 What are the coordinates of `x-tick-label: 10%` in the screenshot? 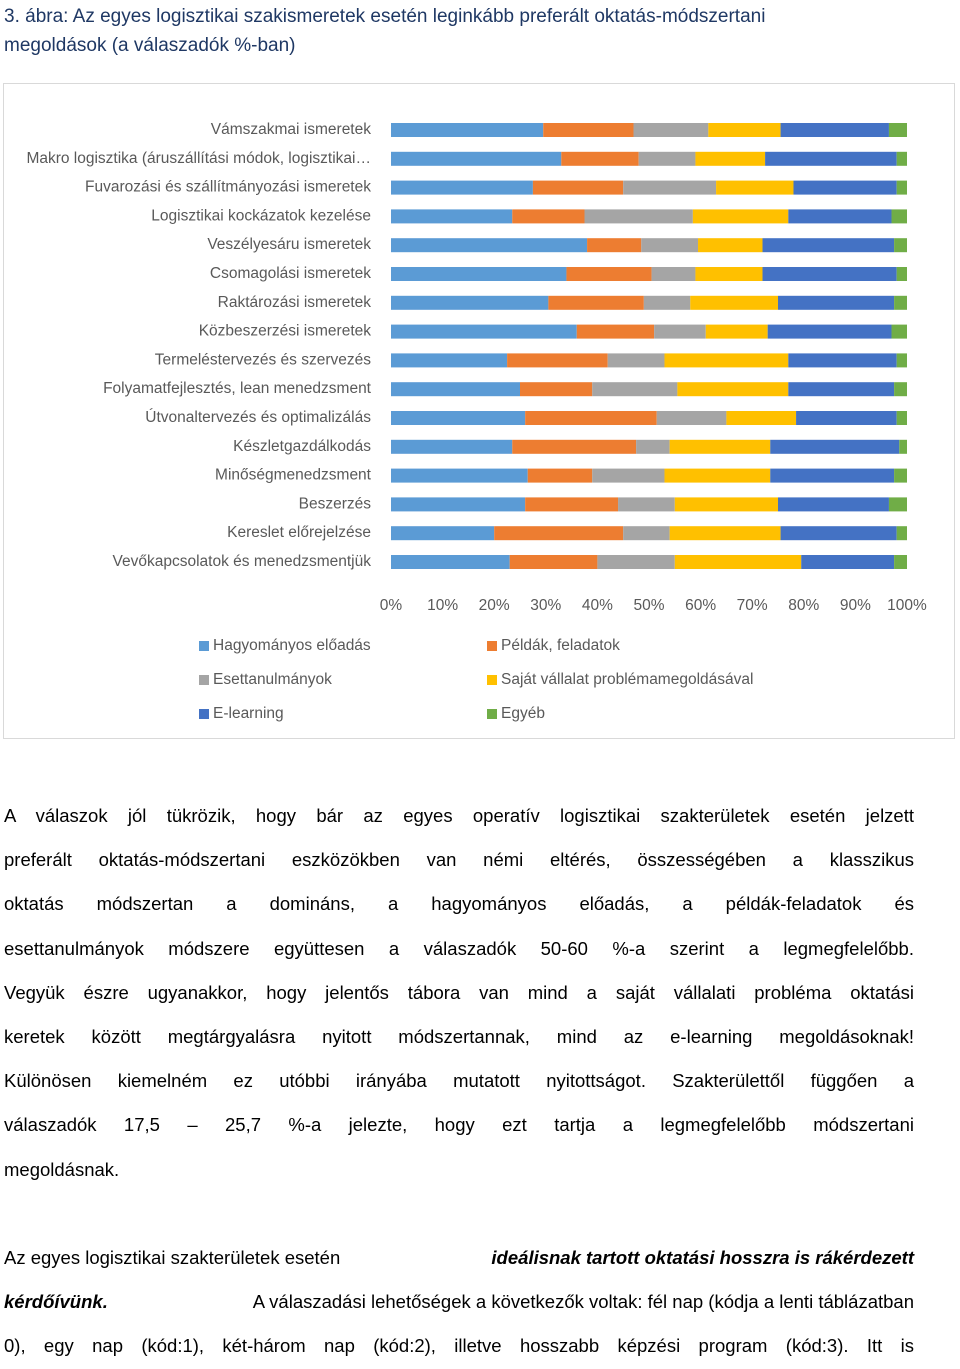 It's located at (442, 605).